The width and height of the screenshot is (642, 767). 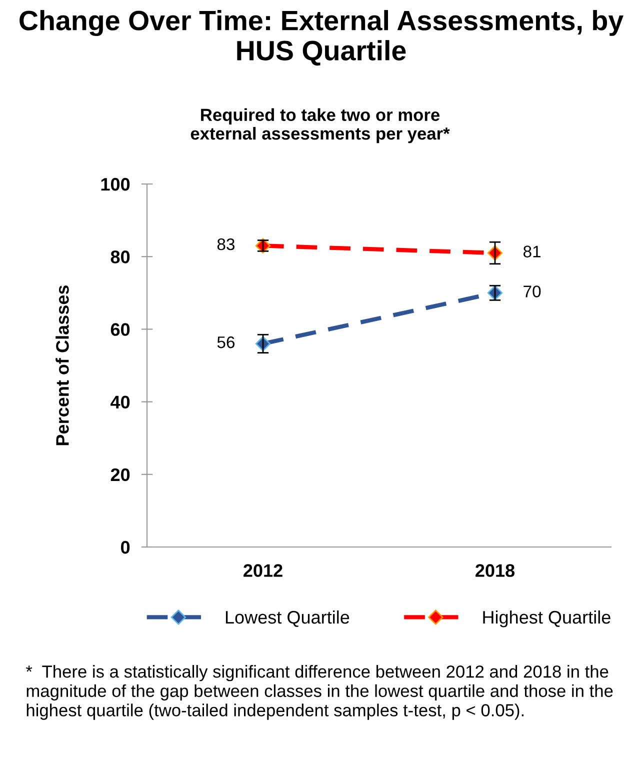 What do you see at coordinates (288, 618) in the screenshot?
I see `legend-label: Lowest Quartile` at bounding box center [288, 618].